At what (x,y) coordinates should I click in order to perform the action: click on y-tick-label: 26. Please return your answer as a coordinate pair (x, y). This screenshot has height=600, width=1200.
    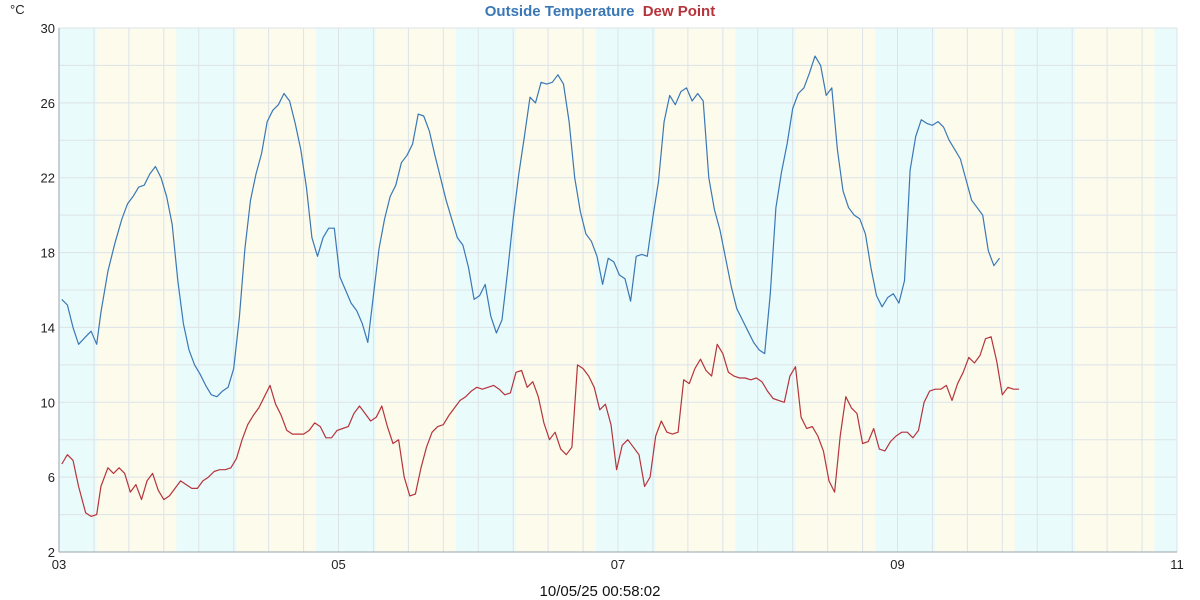
    Looking at the image, I should click on (48, 103).